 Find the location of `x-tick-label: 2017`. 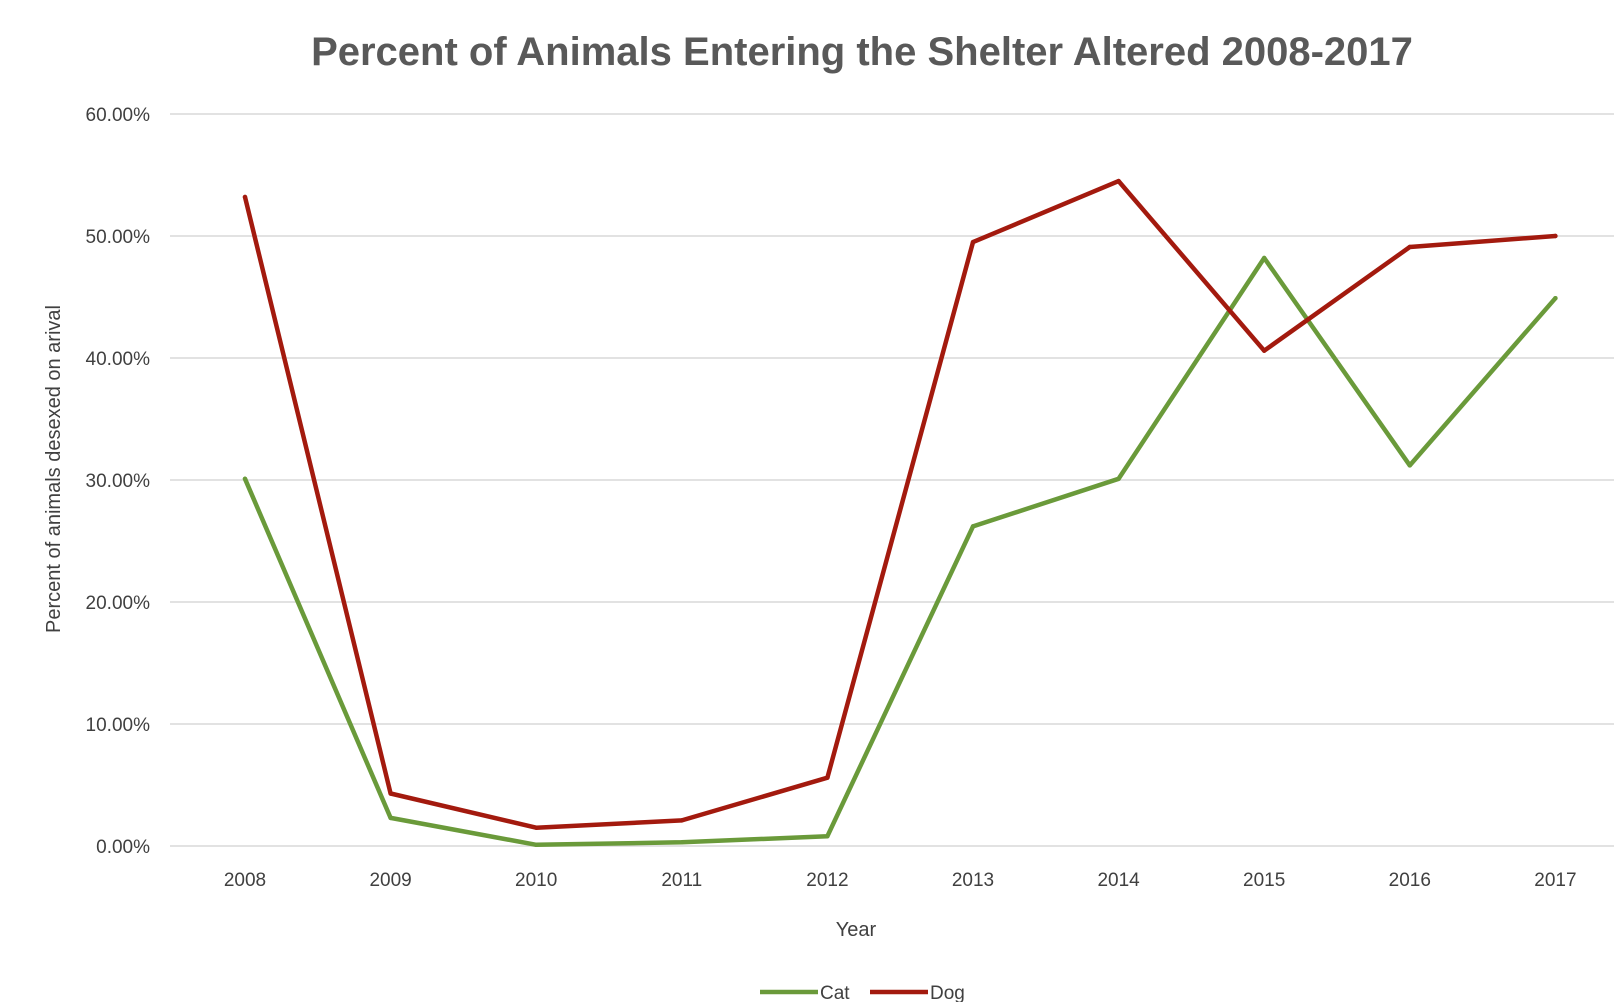

x-tick-label: 2017 is located at coordinates (1555, 880).